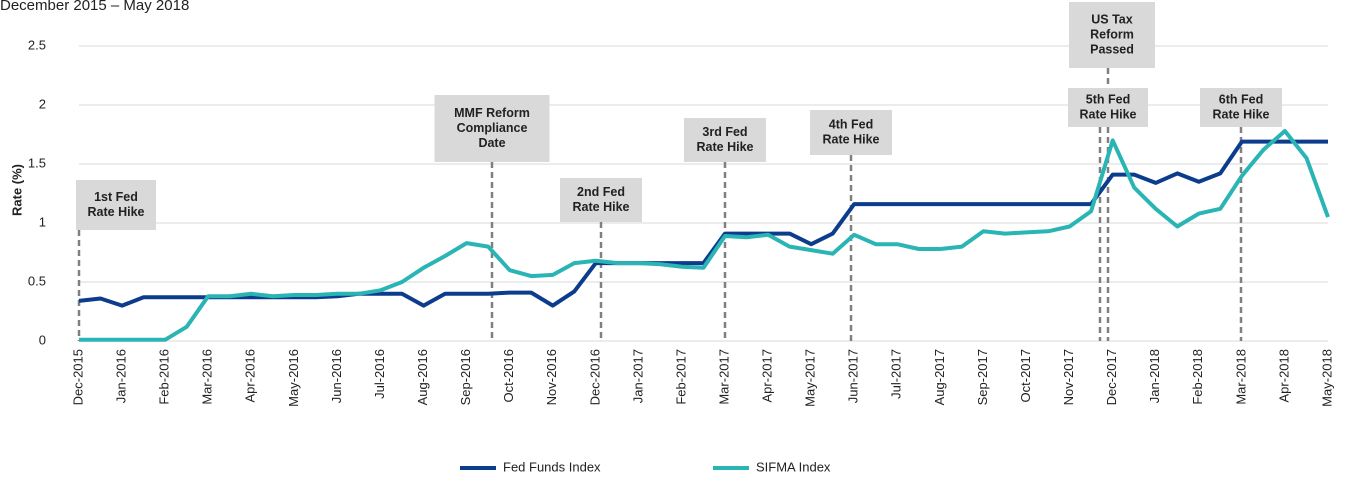 The width and height of the screenshot is (1347, 481). What do you see at coordinates (594, 377) in the screenshot?
I see `x-tick-label: Dec-2016` at bounding box center [594, 377].